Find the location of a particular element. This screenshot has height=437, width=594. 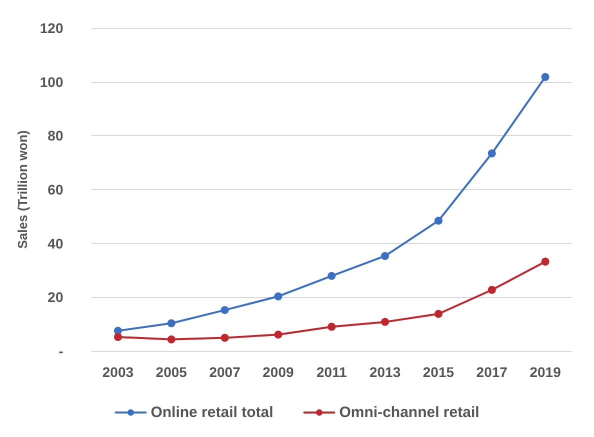

y-tick-label: 40 is located at coordinates (56, 243).